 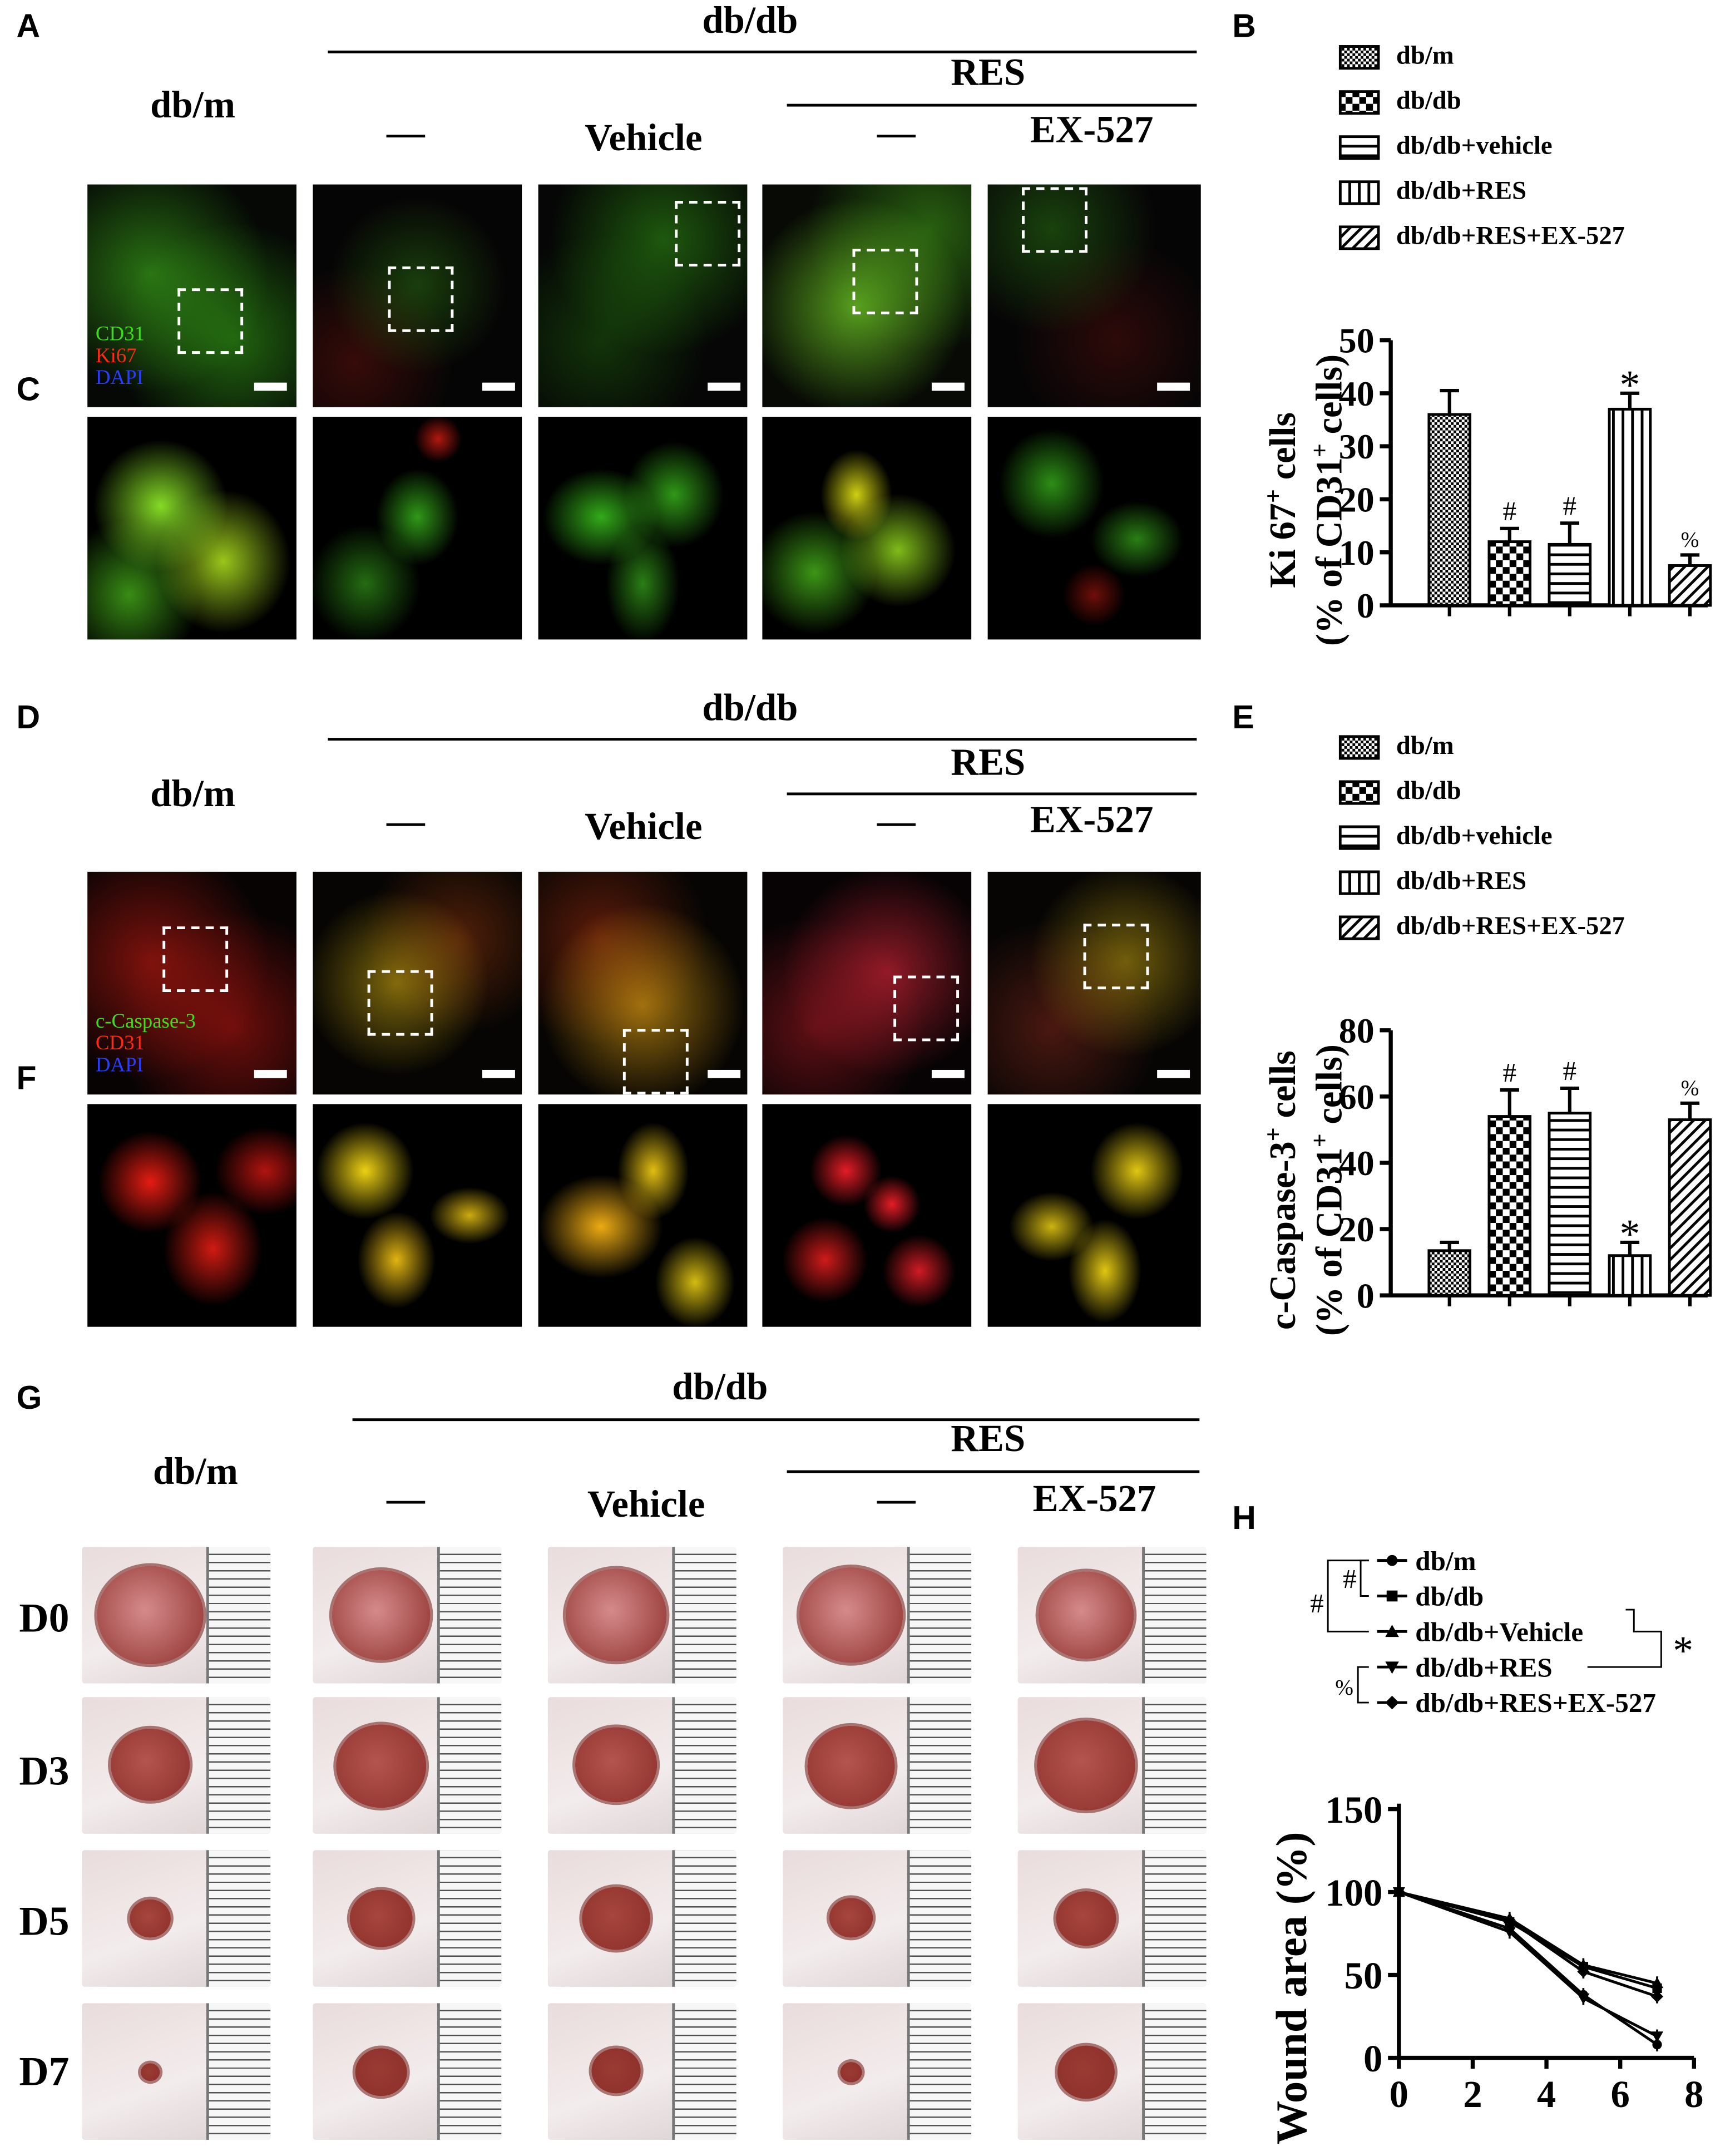 What do you see at coordinates (1365, 1578) in the screenshot?
I see `bracket-hash-inner` at bounding box center [1365, 1578].